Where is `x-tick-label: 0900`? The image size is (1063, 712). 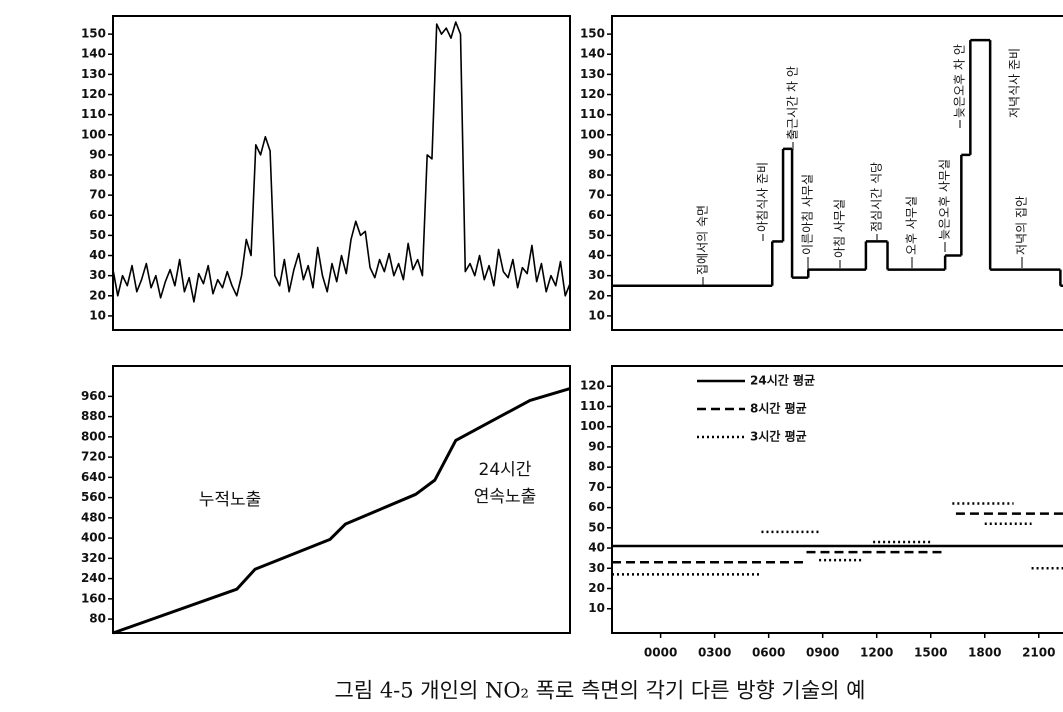
x-tick-label: 0900 is located at coordinates (822, 653).